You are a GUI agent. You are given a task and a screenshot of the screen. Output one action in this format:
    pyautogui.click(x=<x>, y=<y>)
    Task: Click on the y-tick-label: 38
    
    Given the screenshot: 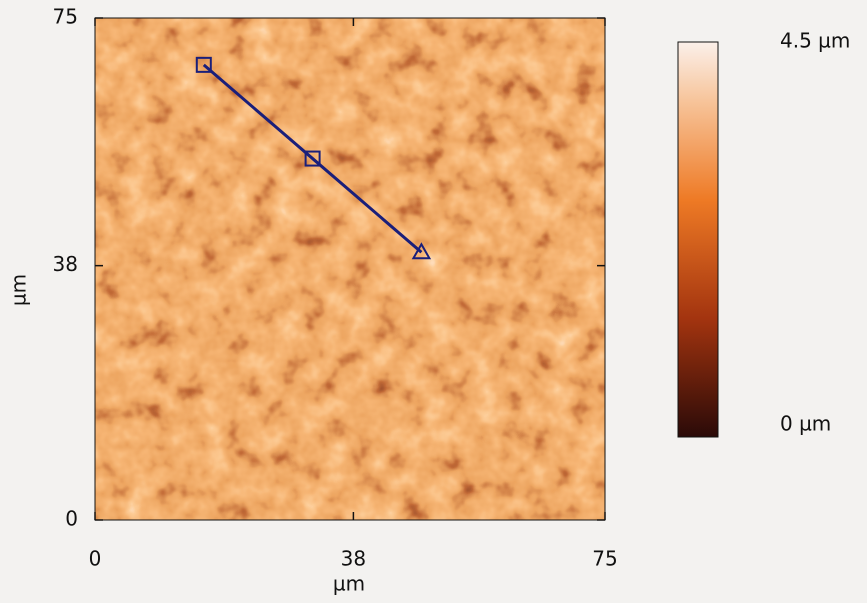 What is the action you would take?
    pyautogui.click(x=65, y=264)
    